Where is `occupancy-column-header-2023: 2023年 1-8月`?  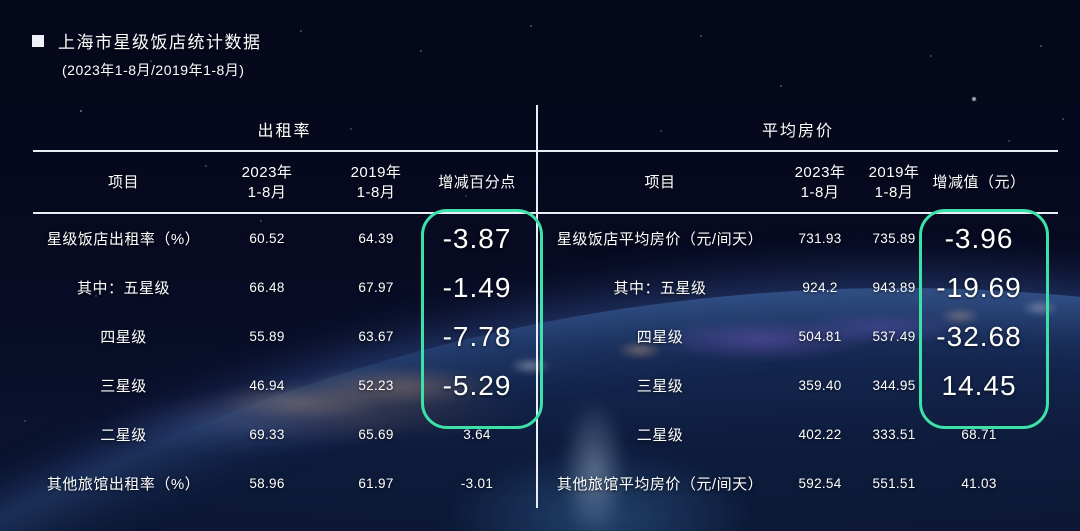 occupancy-column-header-2023: 2023年 1-8月 is located at coordinates (267, 182).